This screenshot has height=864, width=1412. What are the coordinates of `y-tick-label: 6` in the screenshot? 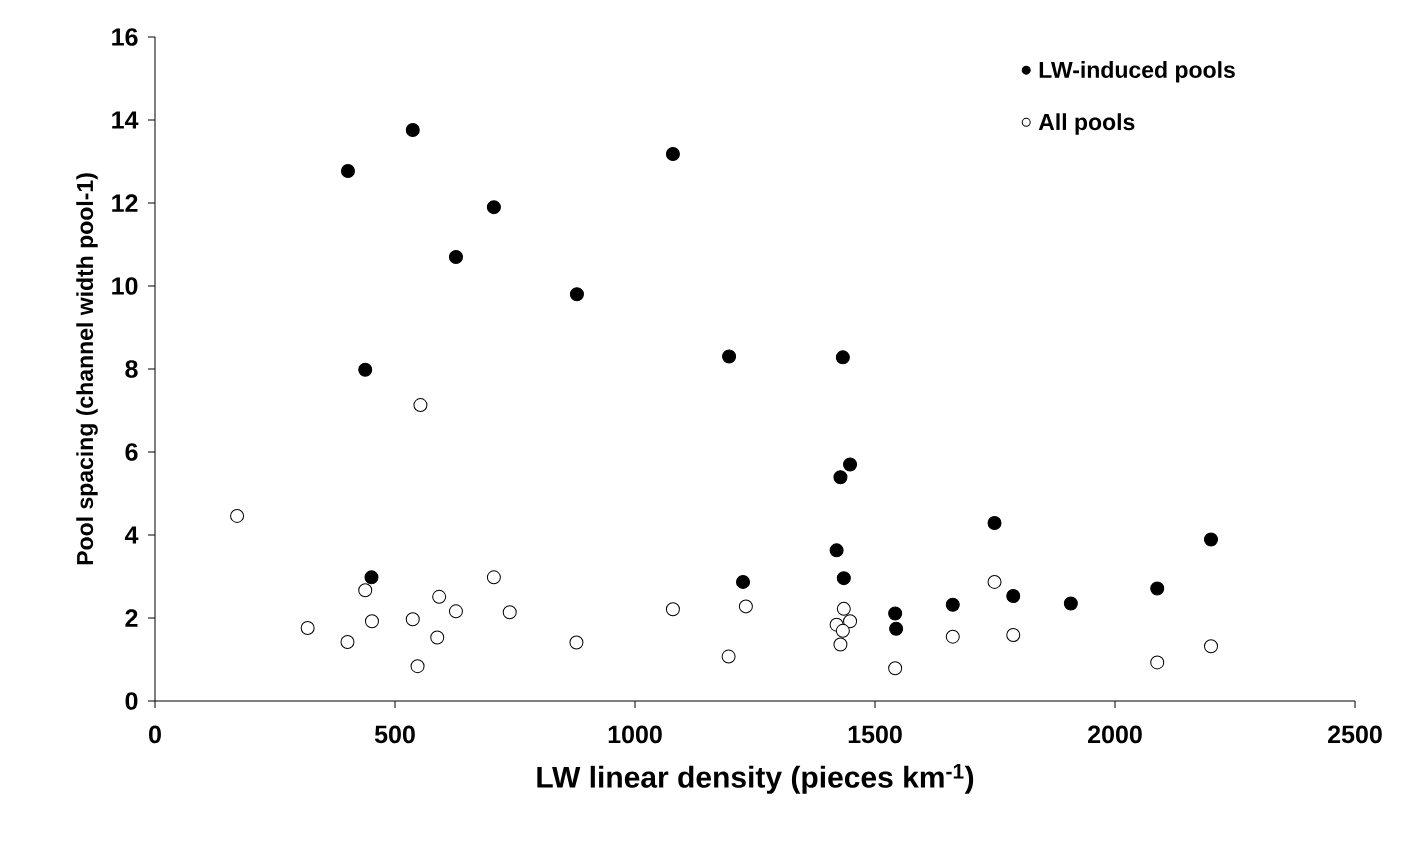 It's located at (131, 452).